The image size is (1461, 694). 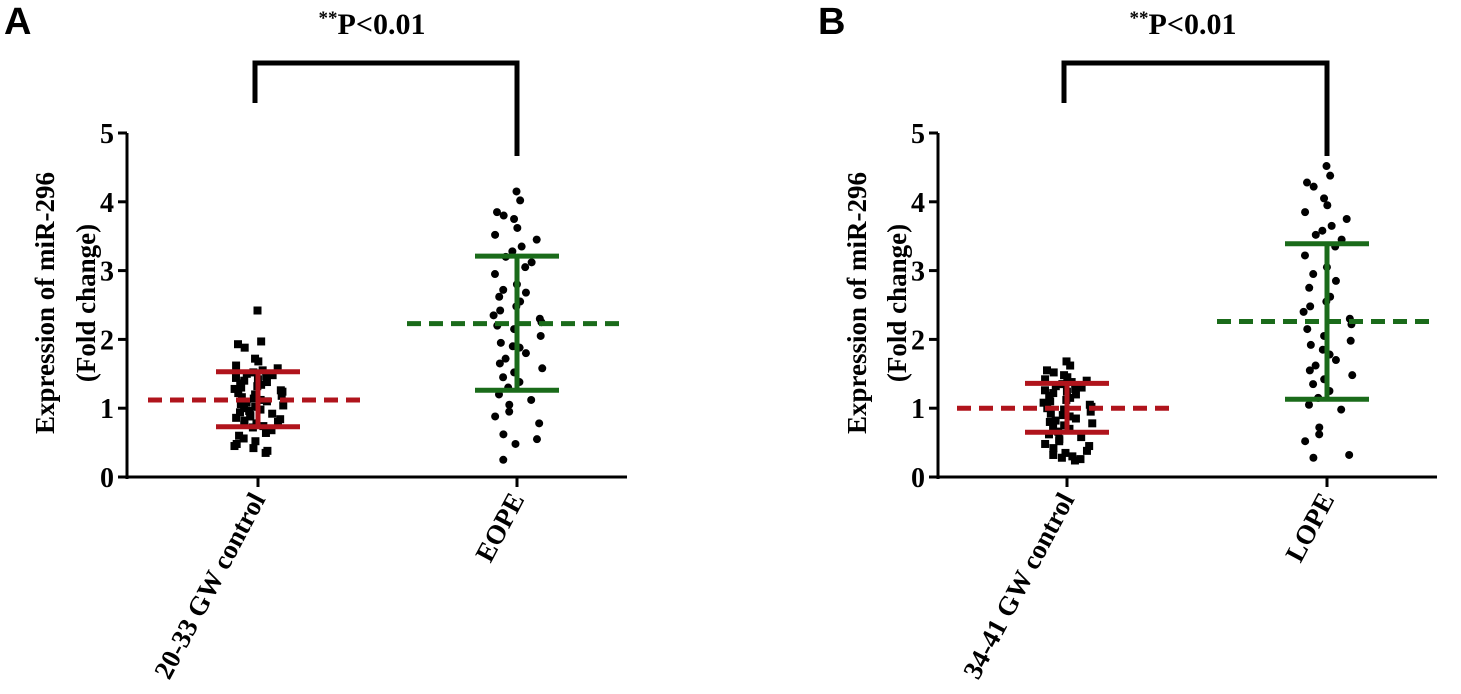 I want to click on panel-letter: B, so click(x=831, y=22).